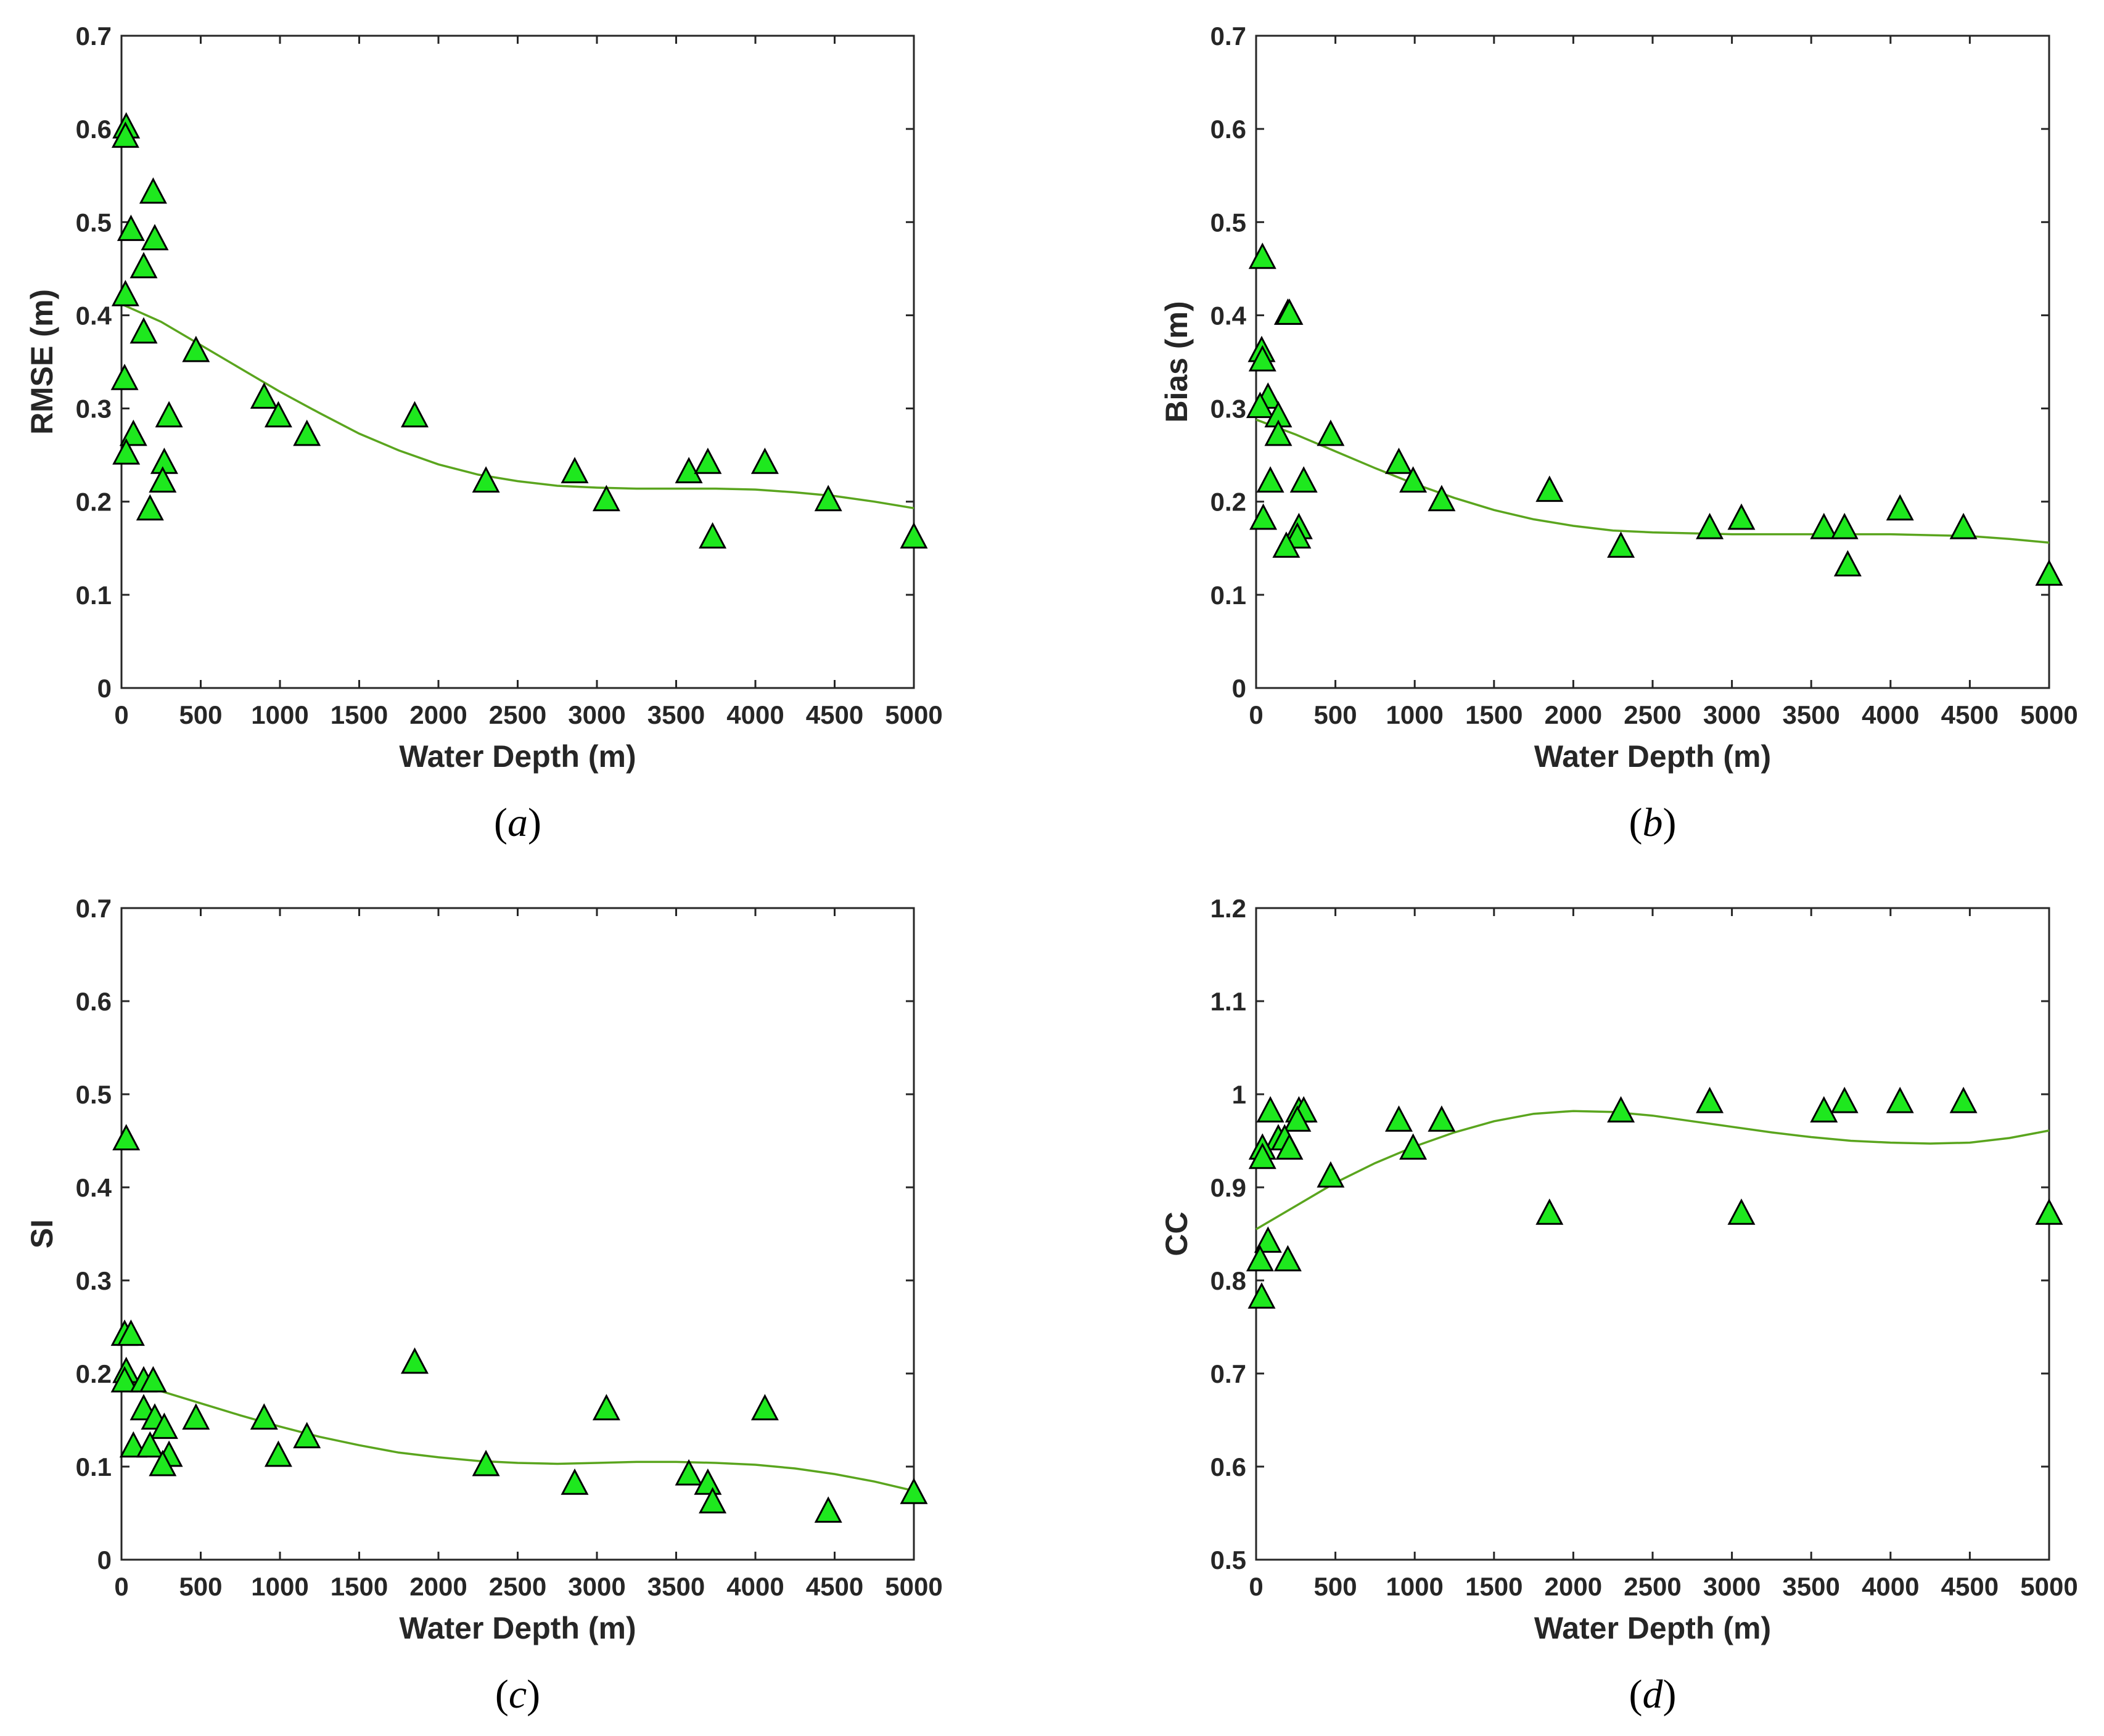 The image size is (2104, 1736). What do you see at coordinates (1228, 222) in the screenshot?
I see `y-tick-label: 0.5` at bounding box center [1228, 222].